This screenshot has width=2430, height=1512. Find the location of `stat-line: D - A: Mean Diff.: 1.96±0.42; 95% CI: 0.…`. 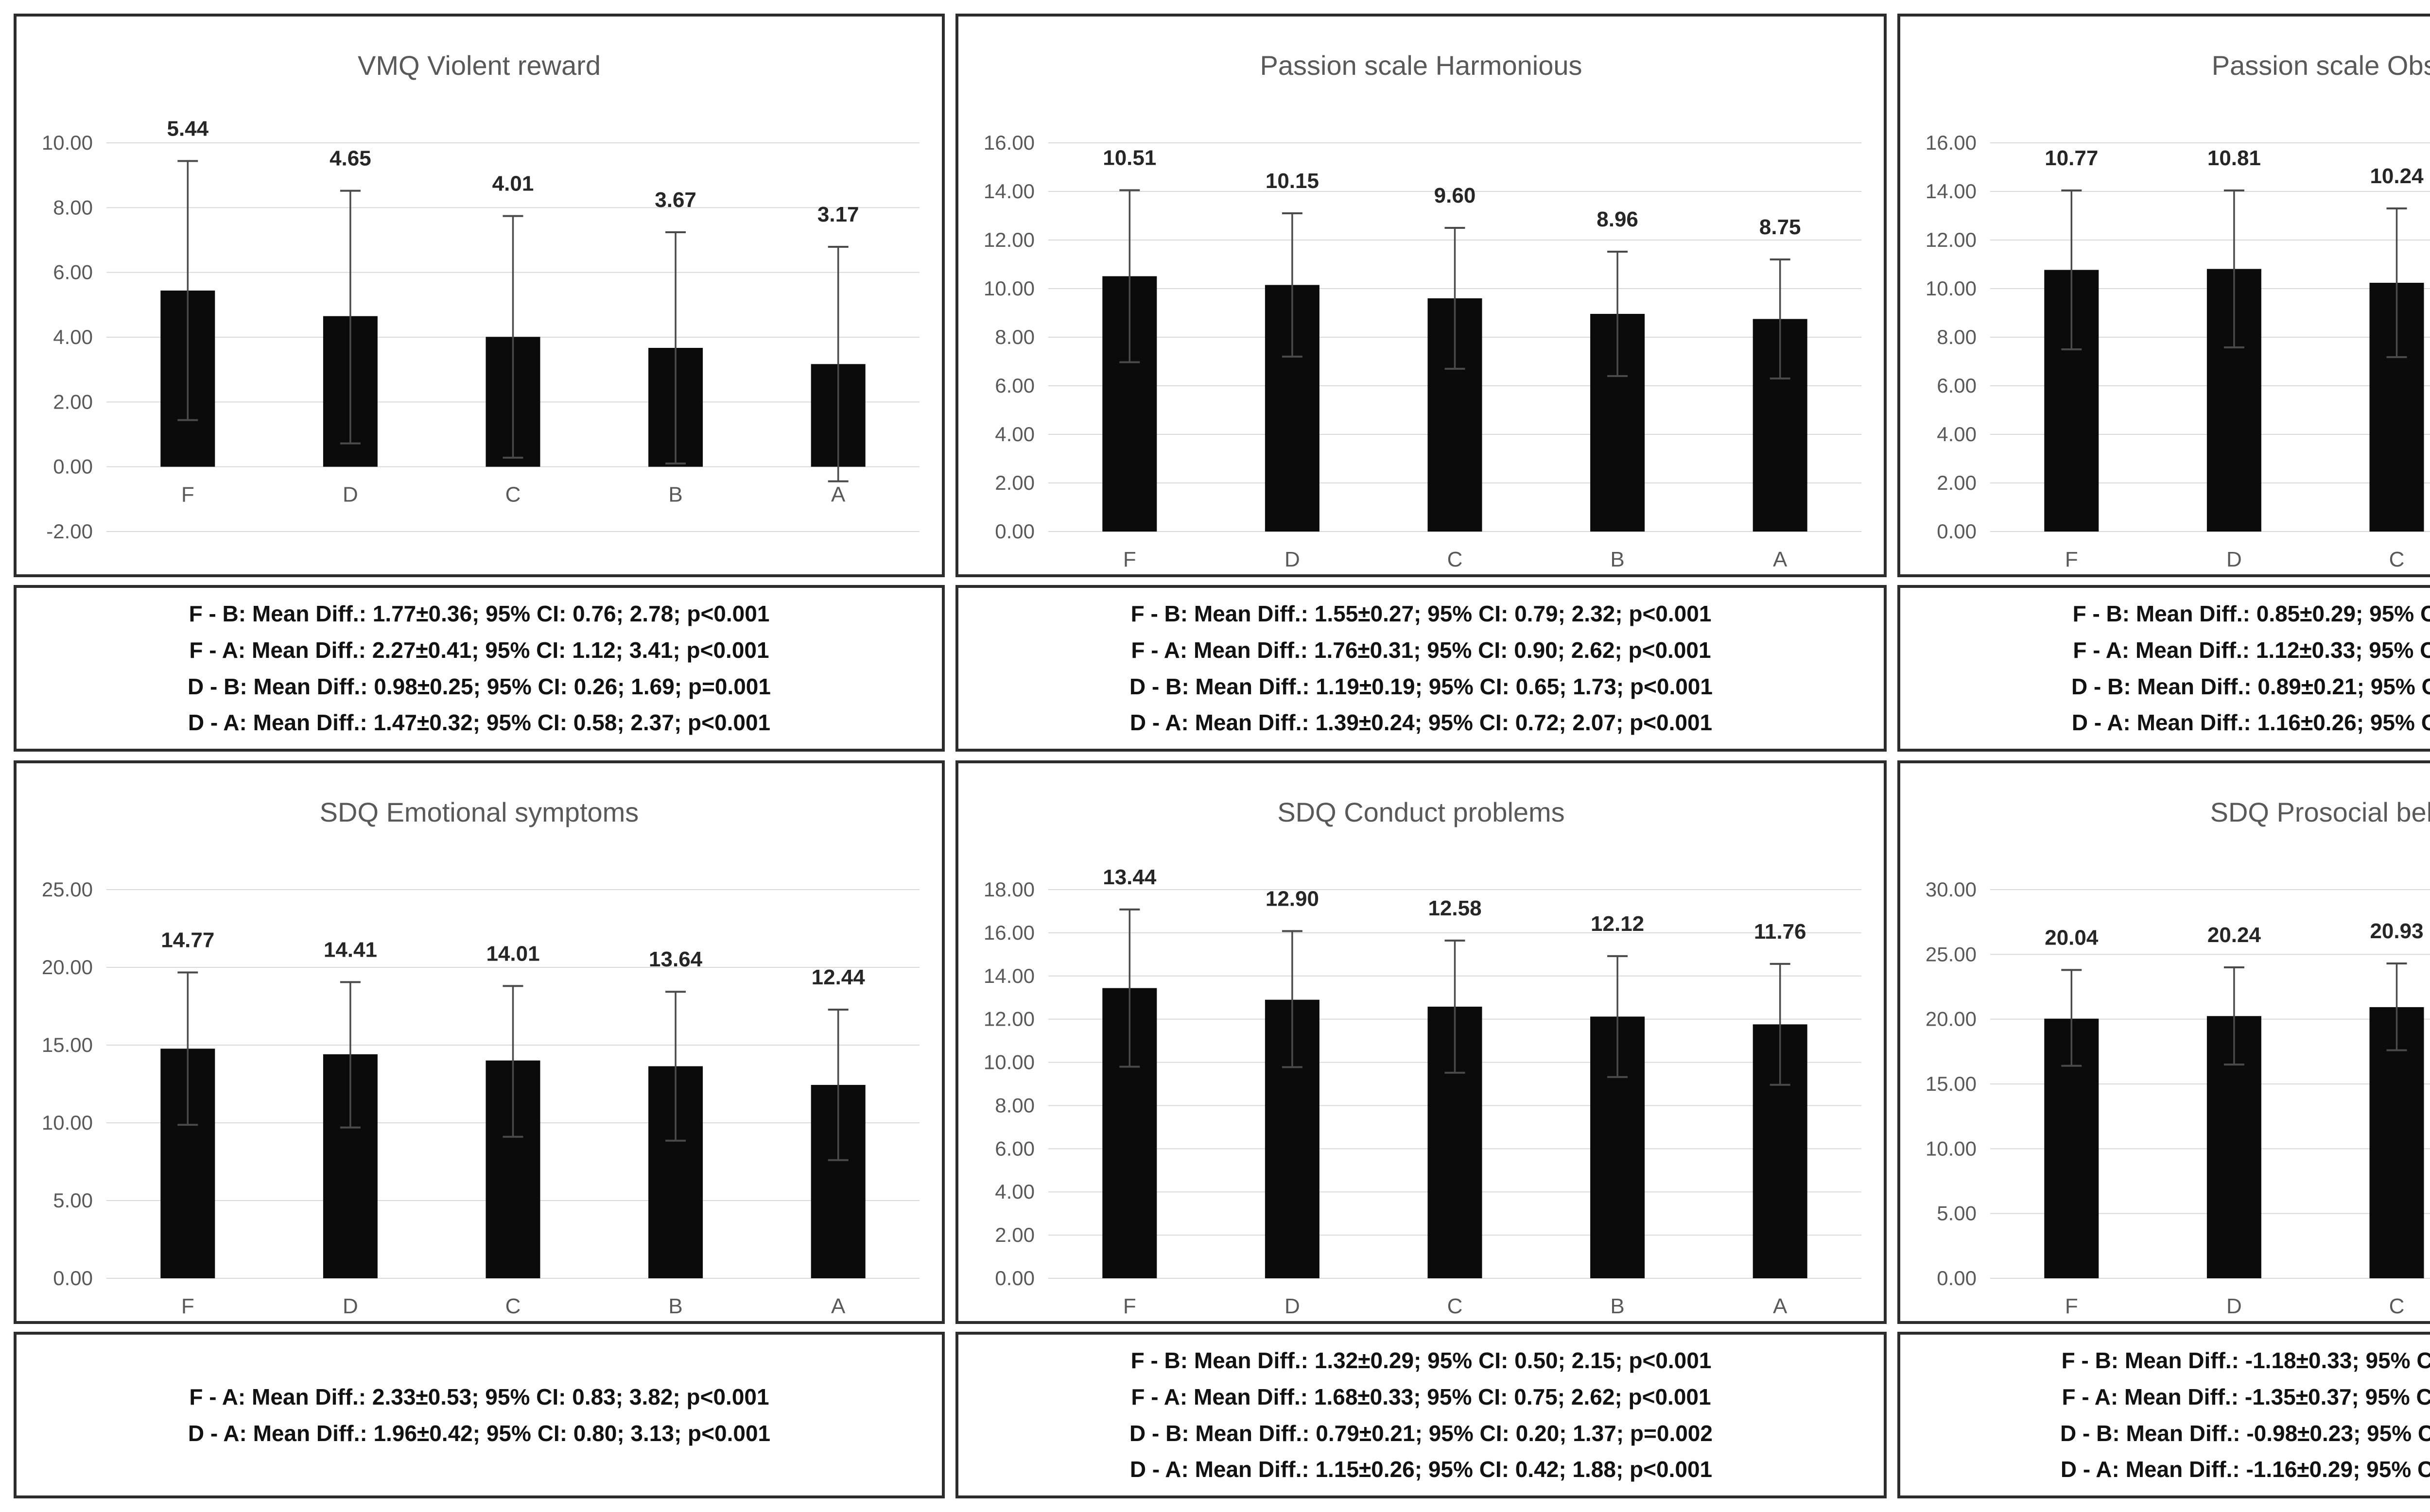

stat-line: D - A: Mean Diff.: 1.96±0.42; 95% CI: 0.… is located at coordinates (479, 1433).